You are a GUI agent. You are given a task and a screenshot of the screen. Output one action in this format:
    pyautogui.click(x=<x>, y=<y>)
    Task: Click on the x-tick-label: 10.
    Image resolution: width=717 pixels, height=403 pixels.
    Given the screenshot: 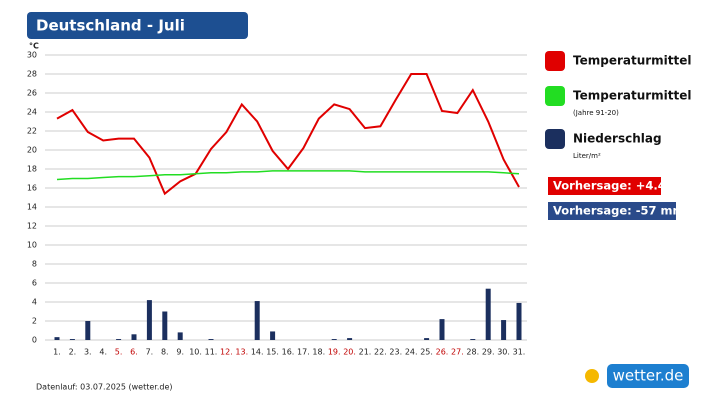 What is the action you would take?
    pyautogui.click(x=195, y=352)
    